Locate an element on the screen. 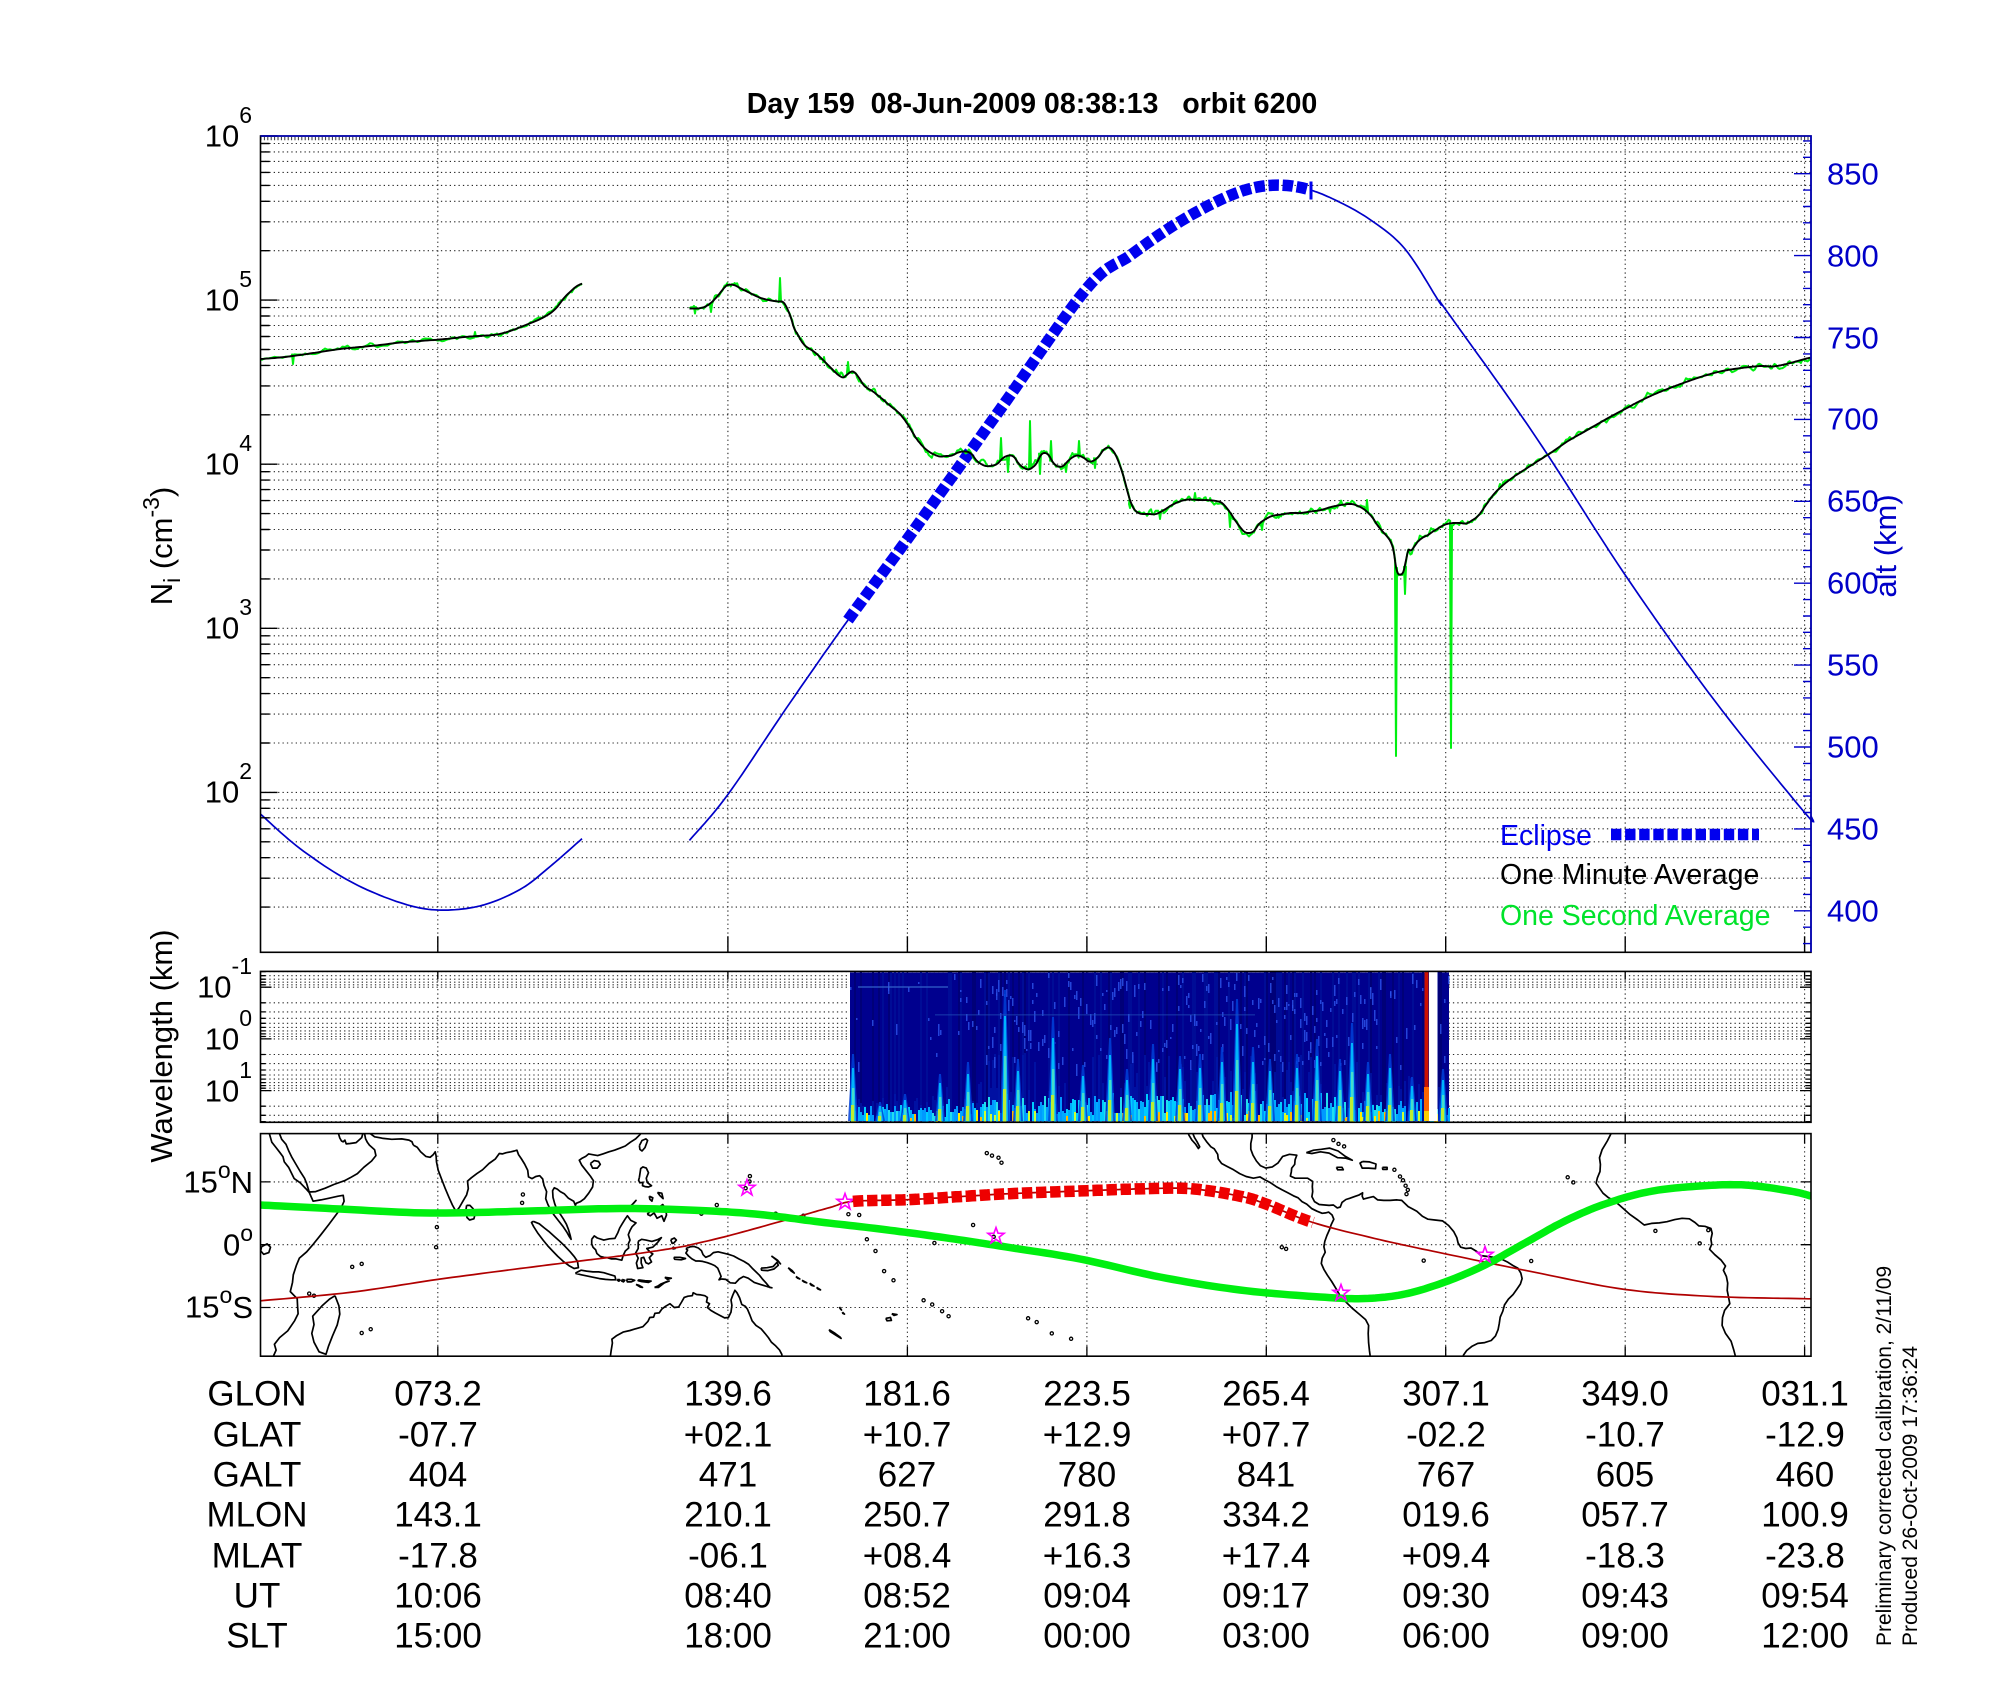  svg-text: SLT is located at coordinates (257, 1636).